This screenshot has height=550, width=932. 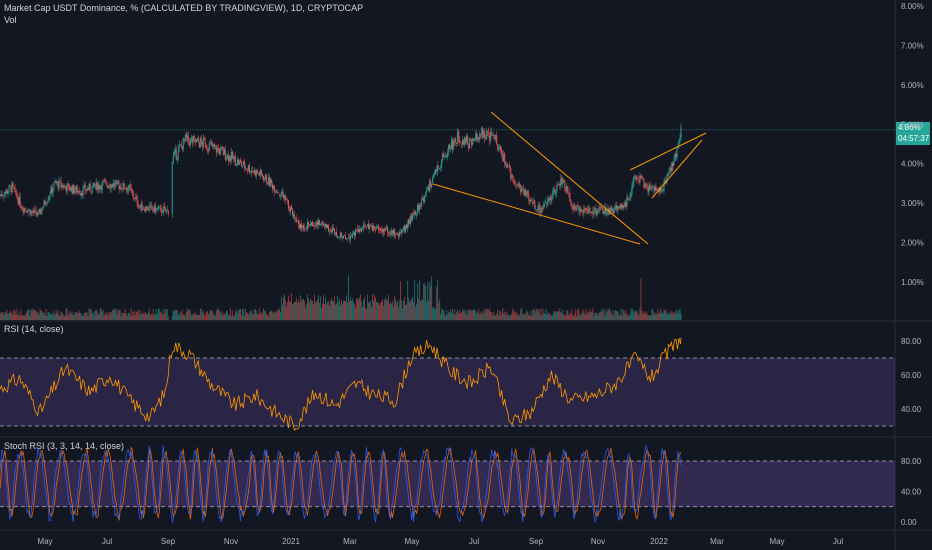 What do you see at coordinates (44, 541) in the screenshot?
I see `time-tick-label: May` at bounding box center [44, 541].